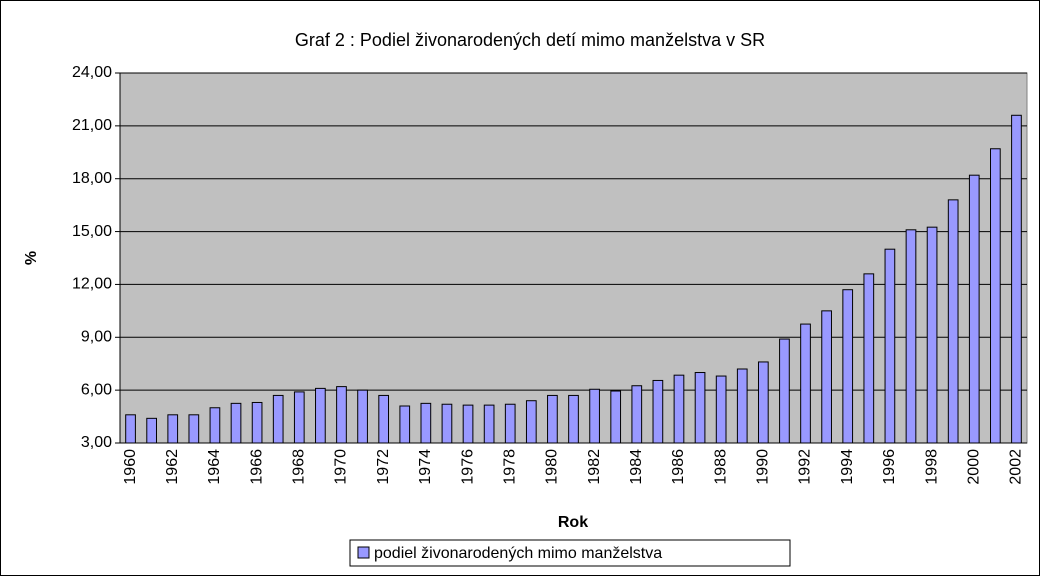 The height and width of the screenshot is (576, 1040). I want to click on legend-box, so click(570, 553).